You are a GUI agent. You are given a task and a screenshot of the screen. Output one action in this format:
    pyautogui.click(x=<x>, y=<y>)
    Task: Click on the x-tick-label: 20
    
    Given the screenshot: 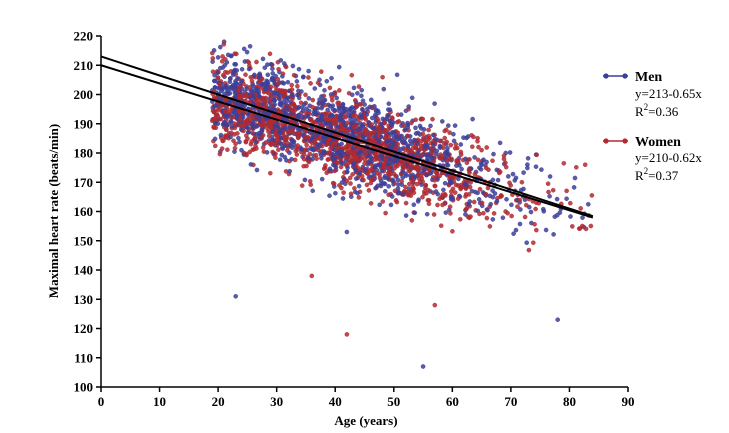 What is the action you would take?
    pyautogui.click(x=218, y=401)
    